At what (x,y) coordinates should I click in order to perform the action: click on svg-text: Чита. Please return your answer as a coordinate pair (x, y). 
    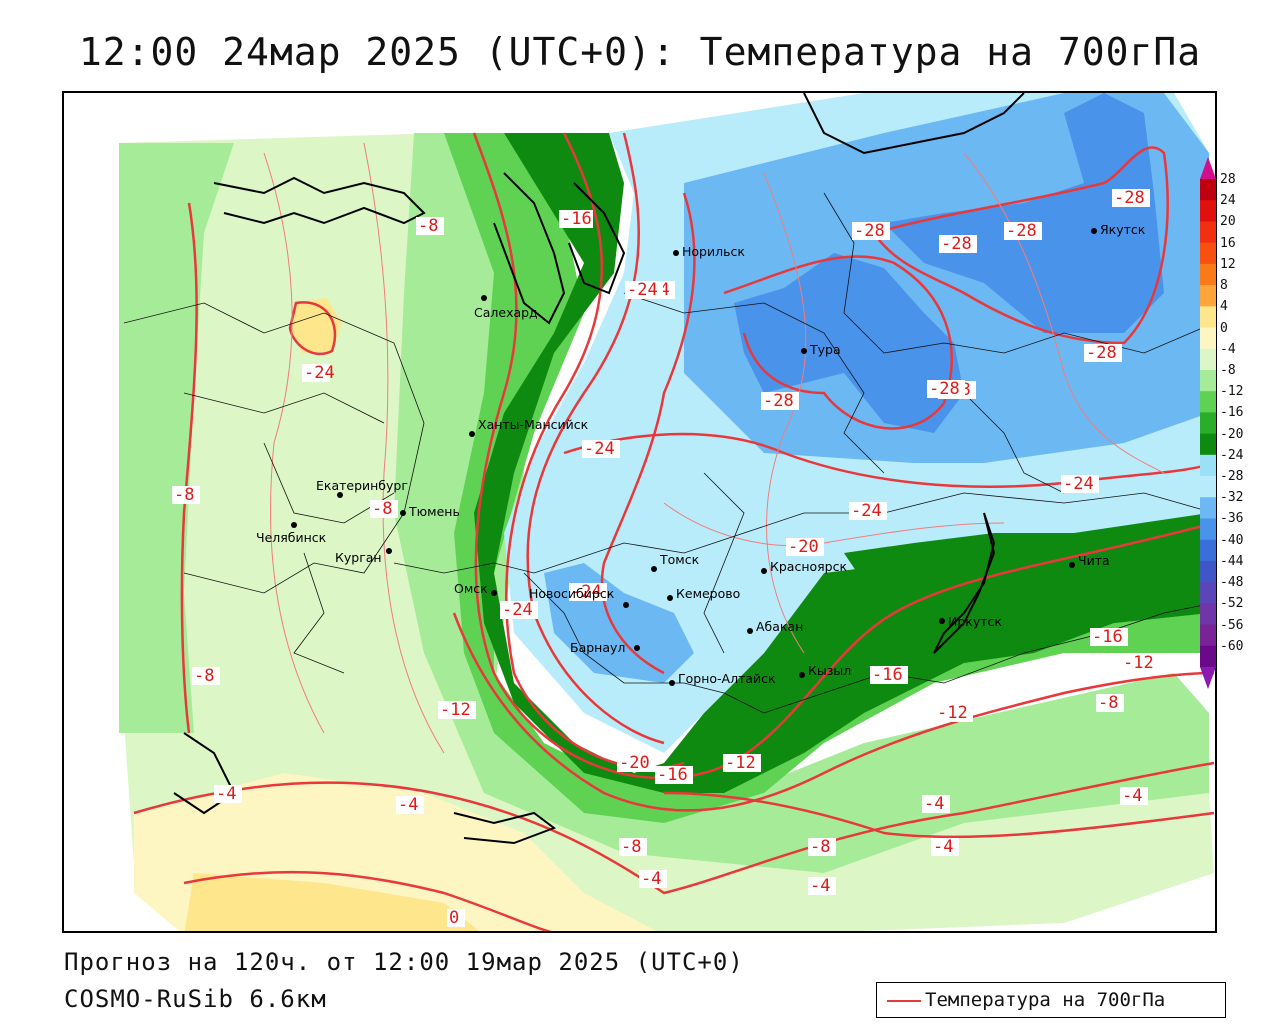
    Looking at the image, I should click on (1094, 560).